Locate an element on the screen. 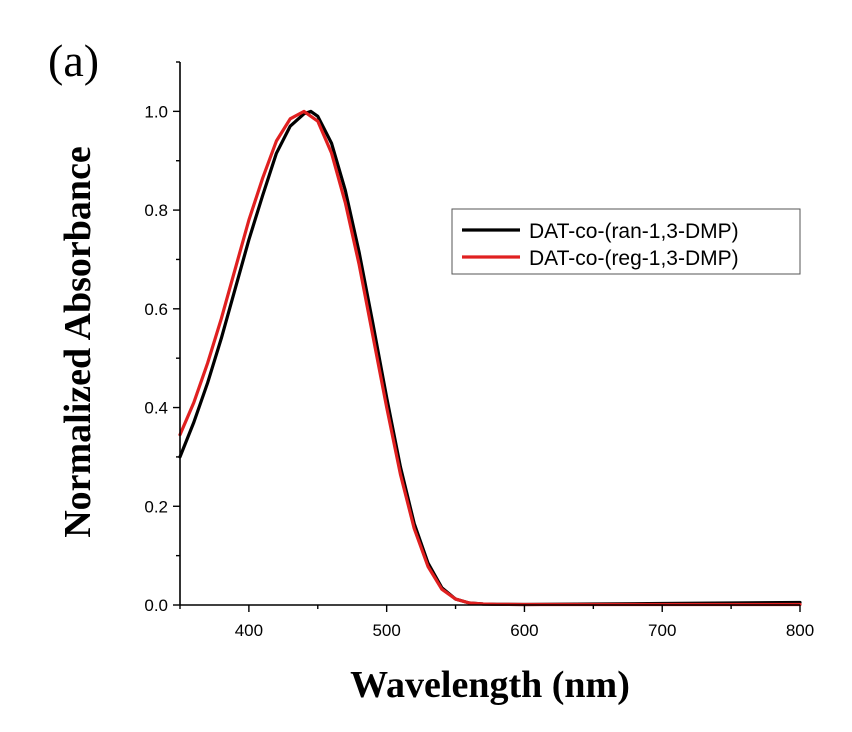 Image resolution: width=852 pixels, height=732 pixels. y-tick-label: 0.8 is located at coordinates (156, 210).